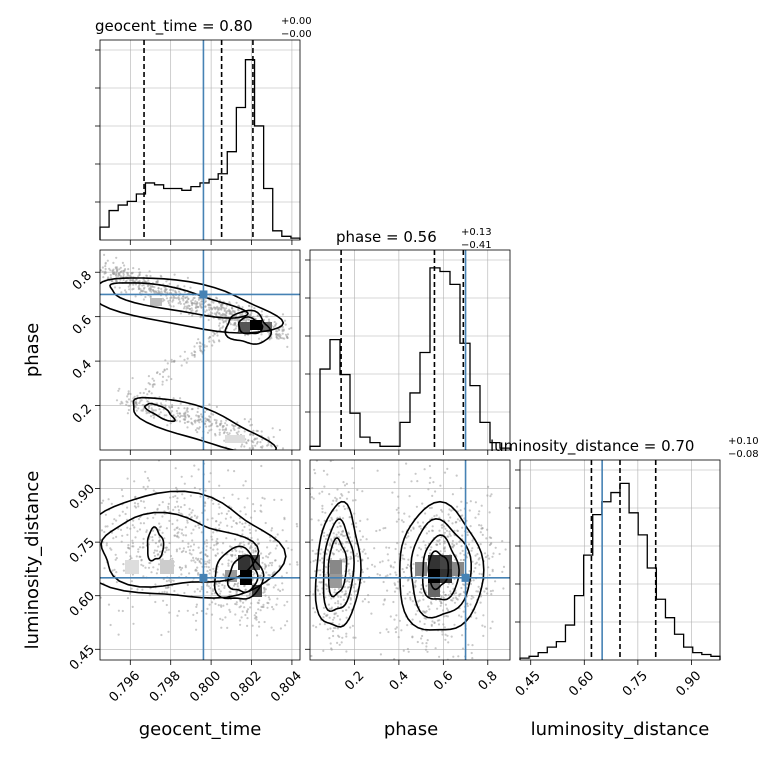 The image size is (760, 760). Describe the element at coordinates (635, 683) in the screenshot. I see `xtick-label-luminosity_distance-2: 0.75` at that location.